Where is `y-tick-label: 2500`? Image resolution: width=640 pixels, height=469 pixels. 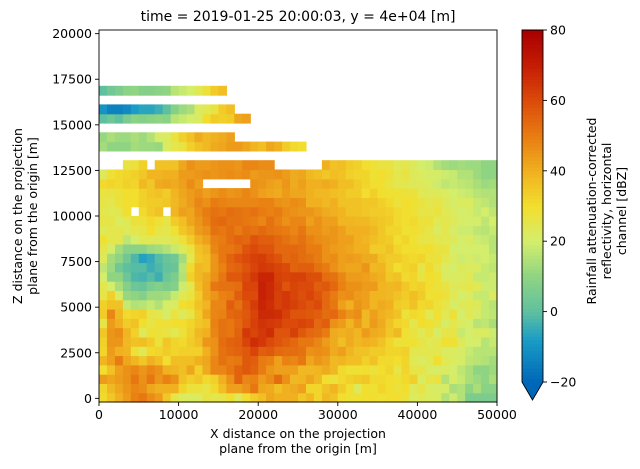 y-tick-label: 2500 is located at coordinates (76, 352).